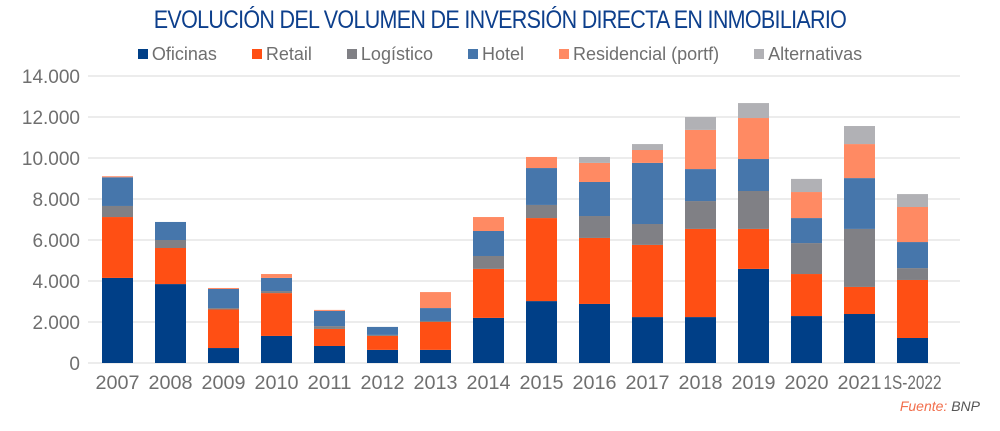  What do you see at coordinates (382, 342) in the screenshot?
I see `bar-segment-retail-2012` at bounding box center [382, 342].